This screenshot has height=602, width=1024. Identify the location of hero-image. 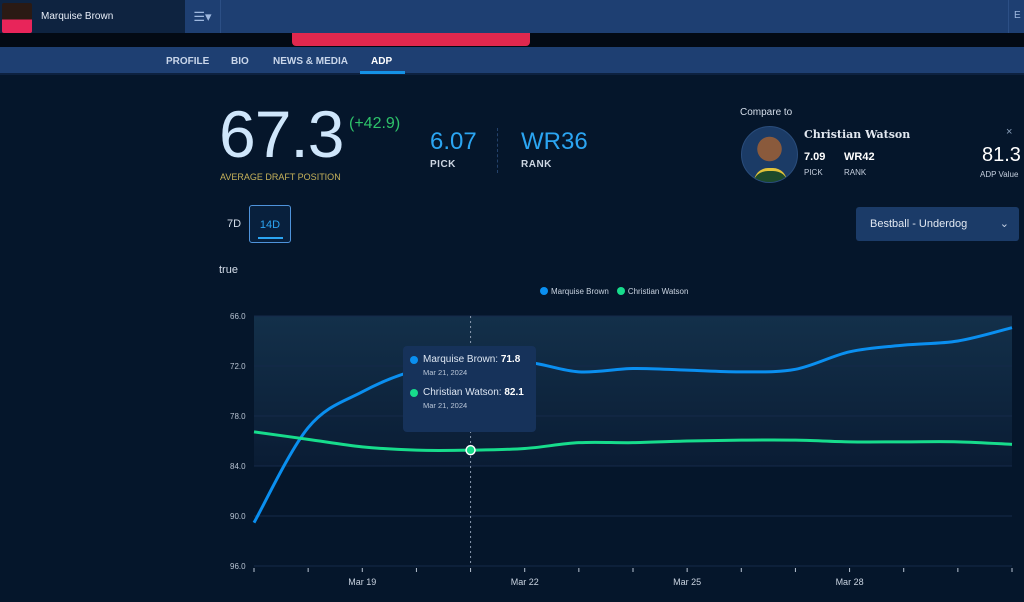
(411, 39).